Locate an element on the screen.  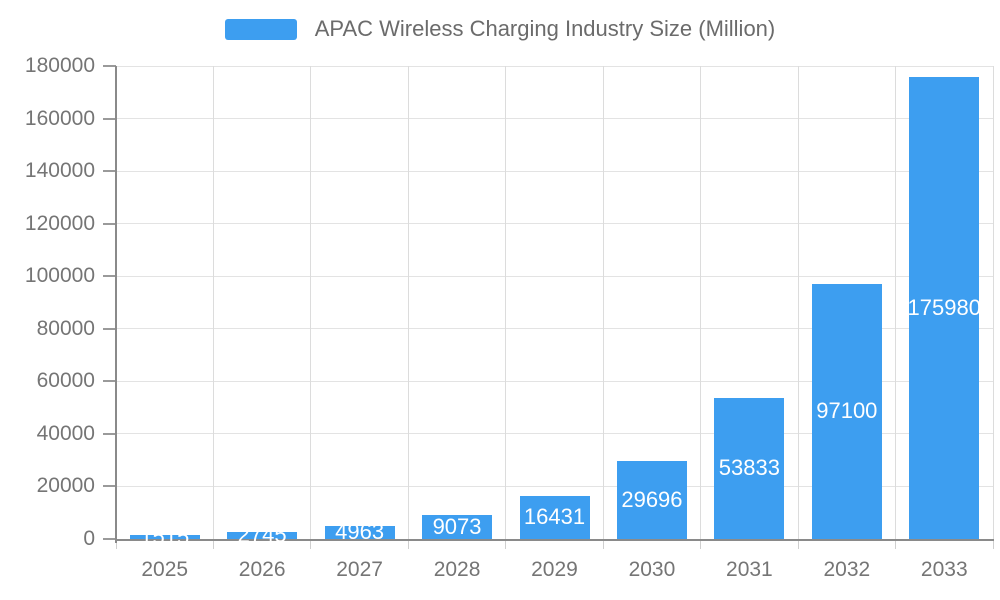
y-axis-label: 120000 is located at coordinates (59, 223).